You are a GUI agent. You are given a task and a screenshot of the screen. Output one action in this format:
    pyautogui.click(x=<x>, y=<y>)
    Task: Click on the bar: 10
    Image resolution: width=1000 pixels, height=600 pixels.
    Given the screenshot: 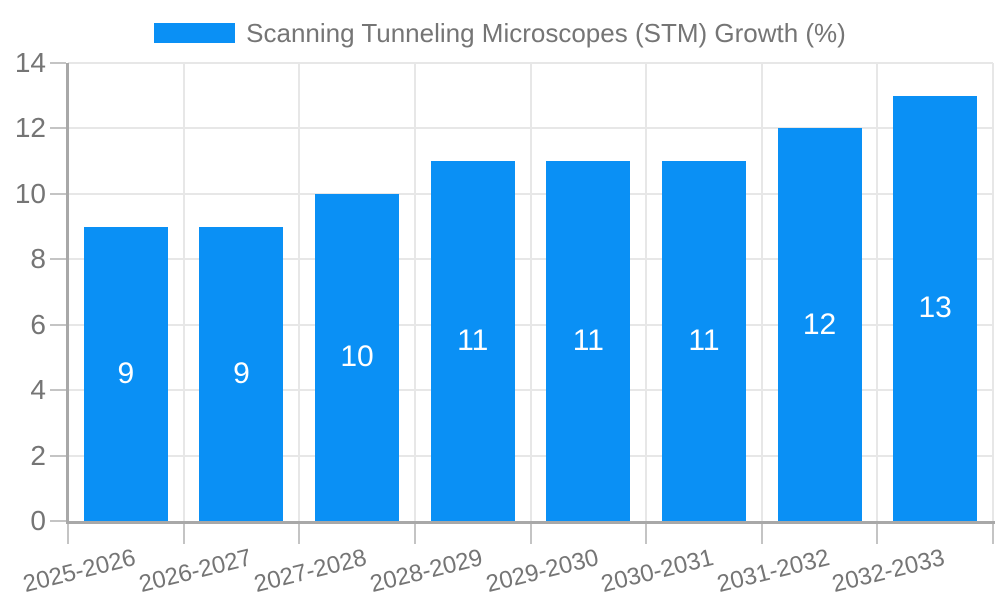 What is the action you would take?
    pyautogui.click(x=357, y=357)
    